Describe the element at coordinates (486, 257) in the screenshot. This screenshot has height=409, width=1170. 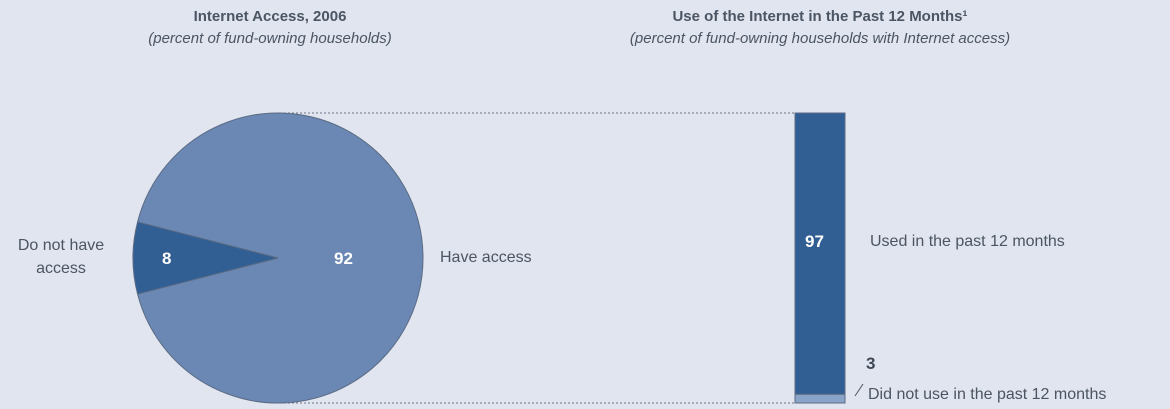
I see `pie-label-have-access: Have access` at that location.